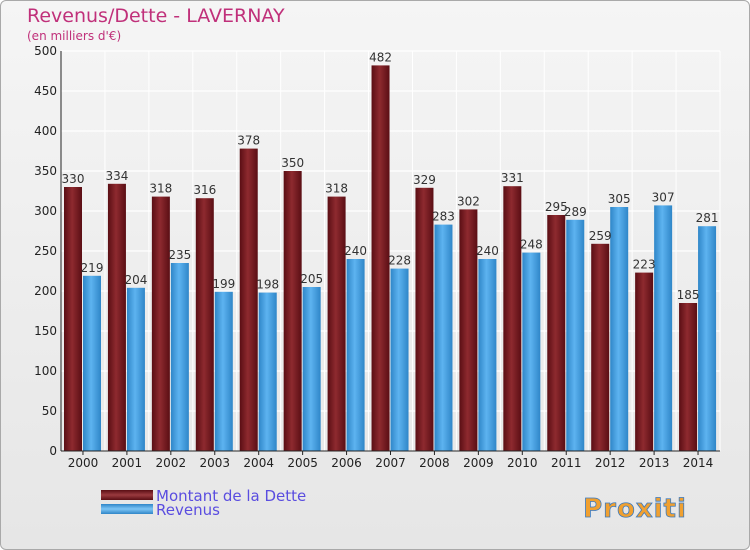 The height and width of the screenshot is (550, 750). Describe the element at coordinates (45, 291) in the screenshot. I see `y-tick-label: 200` at that location.